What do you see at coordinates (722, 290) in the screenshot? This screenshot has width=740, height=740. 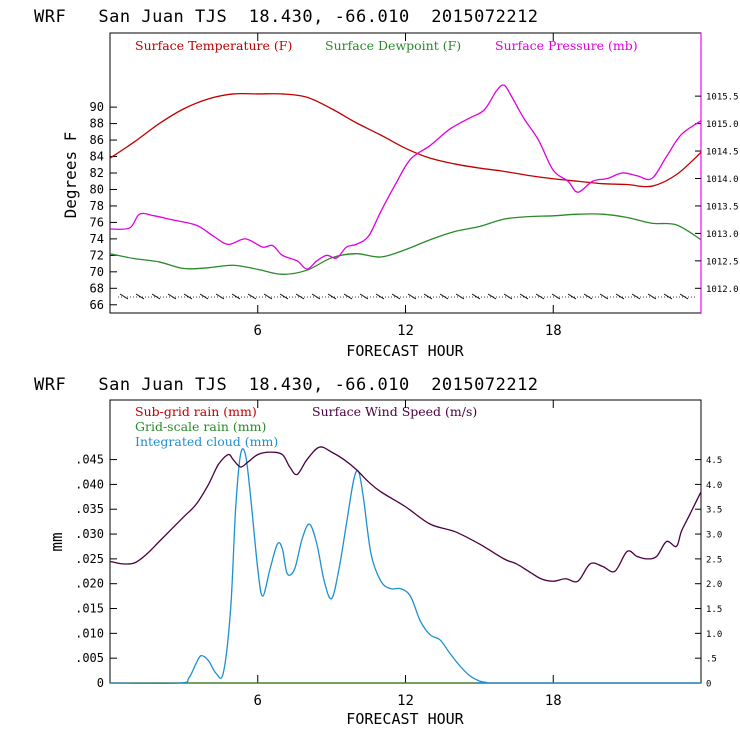 I see `y2-tick-label: 1012.0` at bounding box center [722, 290].